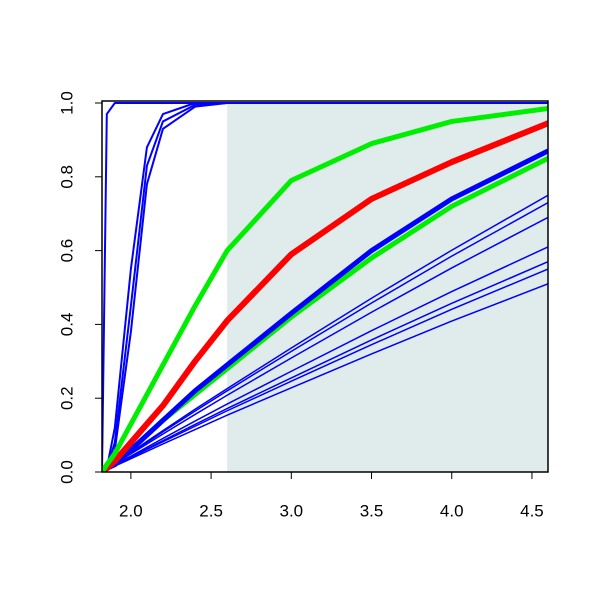 The width and height of the screenshot is (600, 600). I want to click on x-tick-label: 4.5, so click(532, 510).